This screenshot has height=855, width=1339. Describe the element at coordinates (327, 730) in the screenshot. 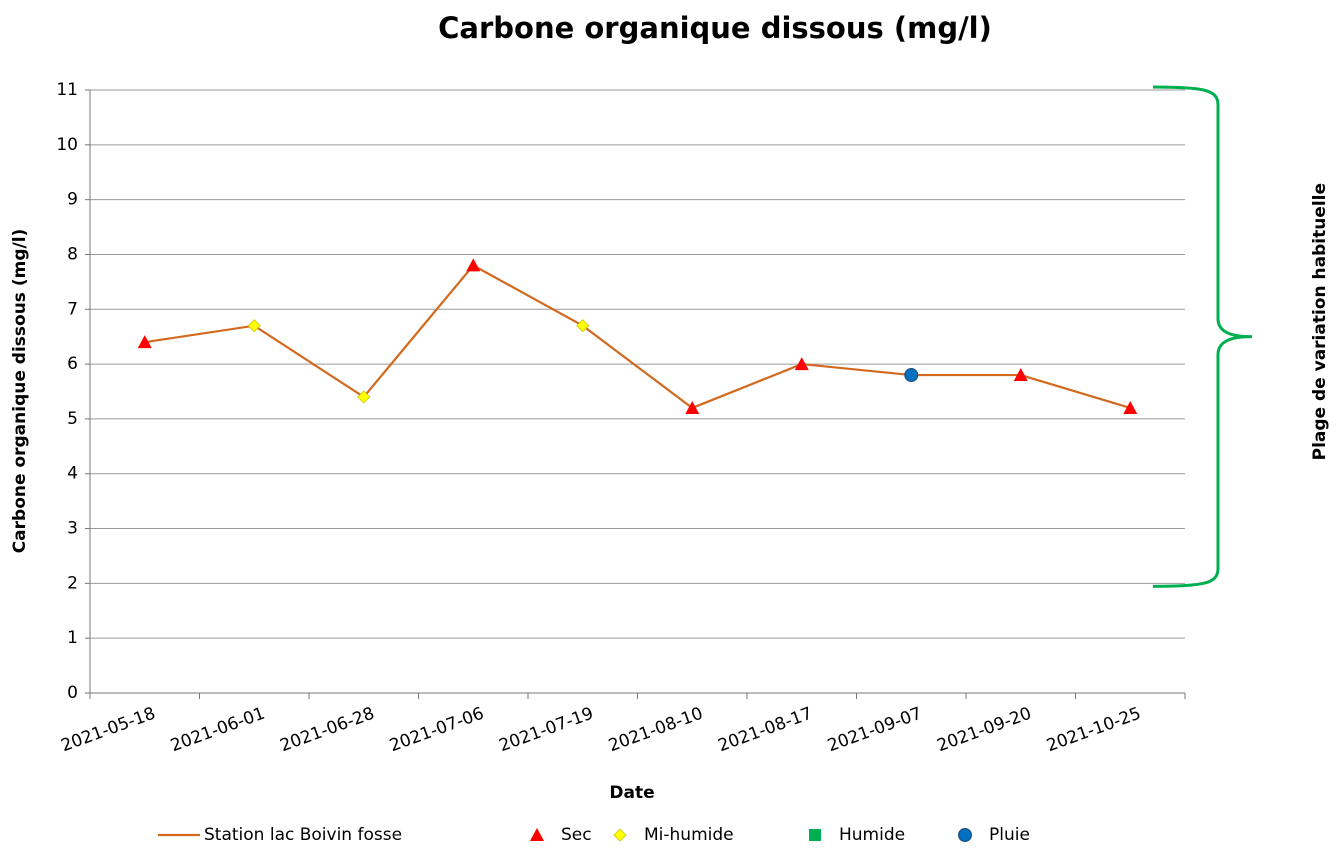

I see `x-tick-label: 2021-06-28` at that location.